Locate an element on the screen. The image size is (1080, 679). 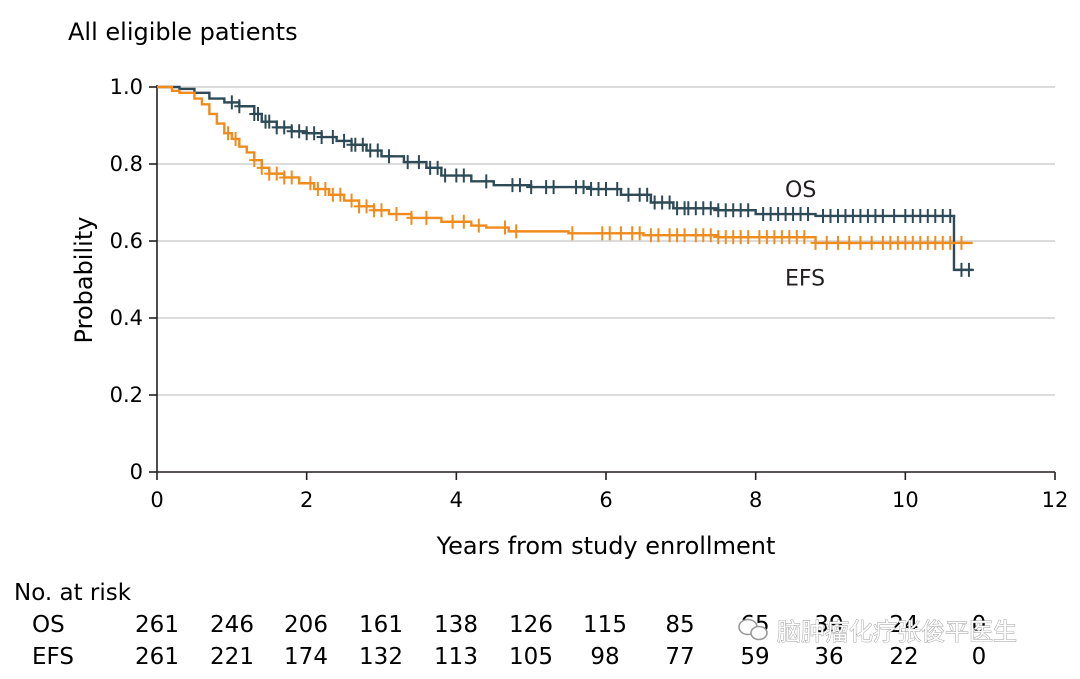
risk-count: 85 is located at coordinates (679, 625).